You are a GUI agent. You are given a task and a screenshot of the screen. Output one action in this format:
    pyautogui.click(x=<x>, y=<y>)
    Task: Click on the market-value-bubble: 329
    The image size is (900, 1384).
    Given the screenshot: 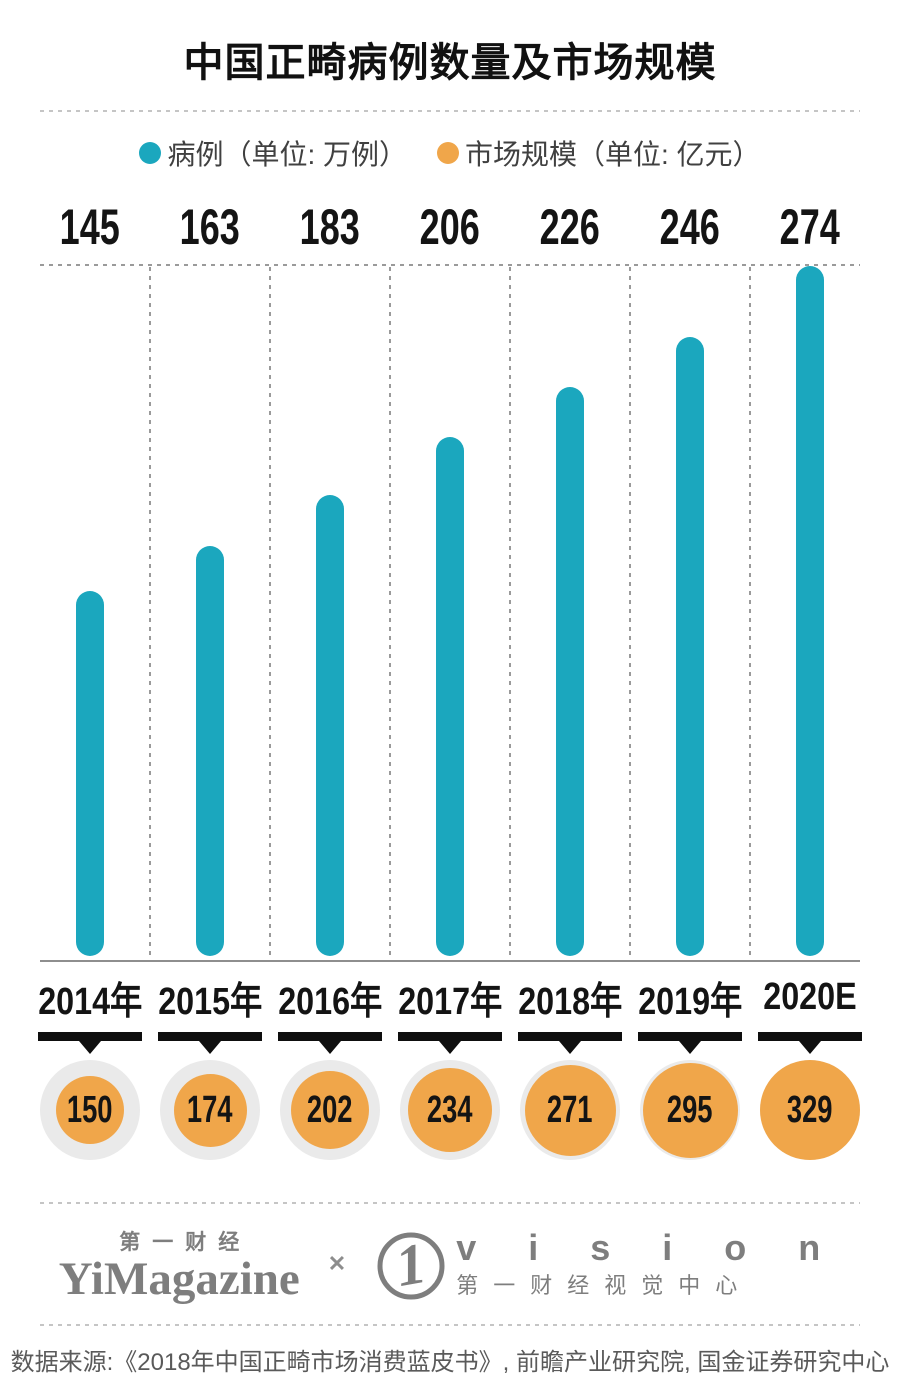 What is the action you would take?
    pyautogui.click(x=810, y=1110)
    